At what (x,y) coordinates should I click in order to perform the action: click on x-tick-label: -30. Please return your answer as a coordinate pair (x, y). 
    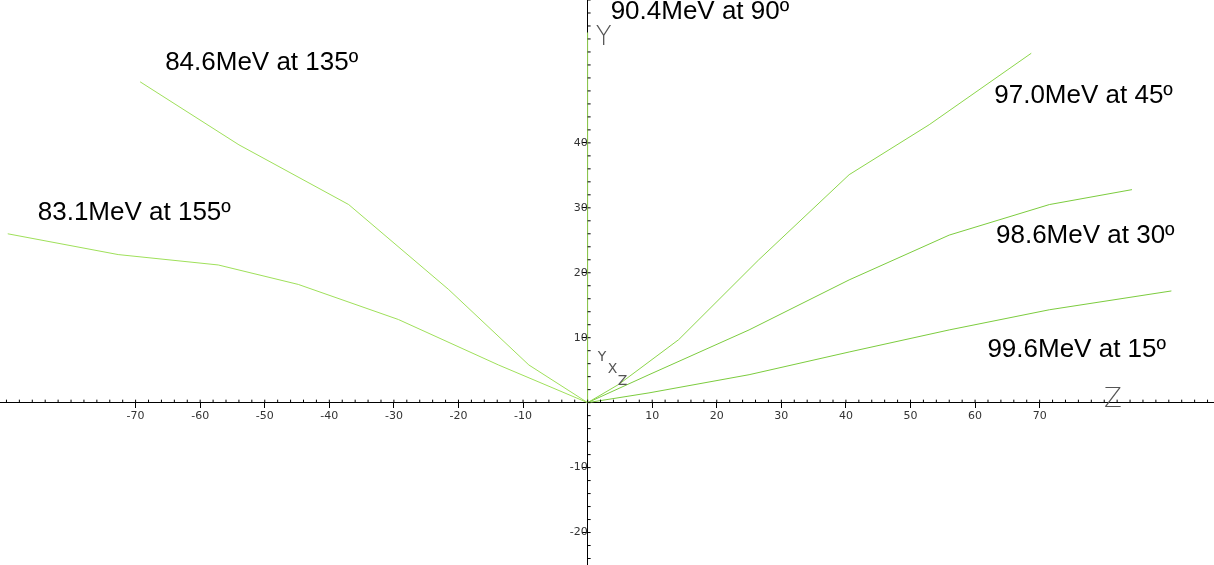
    Looking at the image, I should click on (393, 416).